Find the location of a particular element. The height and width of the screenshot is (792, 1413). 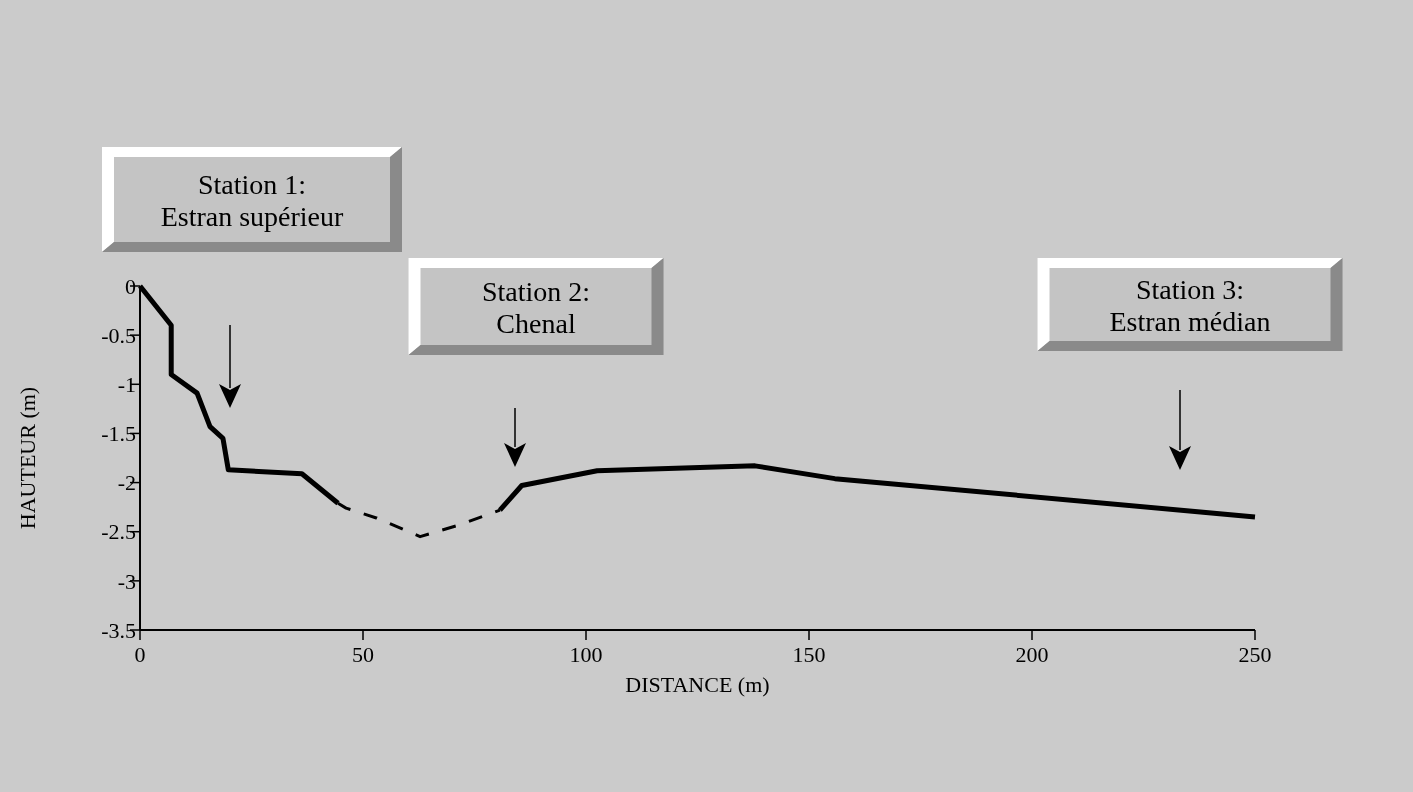

y-tick-label: -2 is located at coordinates (126, 483).